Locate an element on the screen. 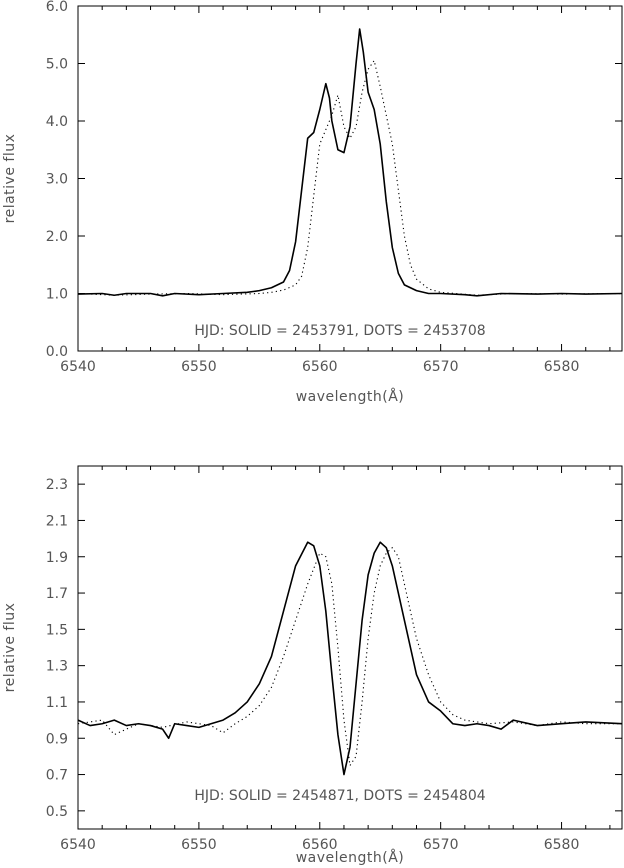 The height and width of the screenshot is (868, 624). y-tick-label: 1.0 is located at coordinates (57, 295).